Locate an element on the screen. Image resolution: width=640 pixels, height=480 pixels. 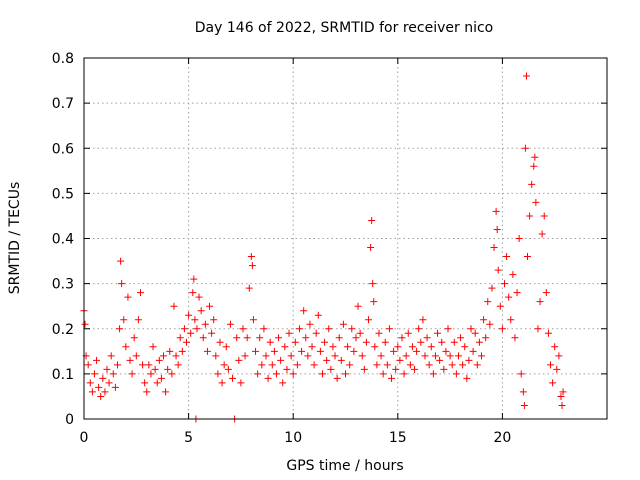
y-tick-label: 0.3 is located at coordinates (63, 285).